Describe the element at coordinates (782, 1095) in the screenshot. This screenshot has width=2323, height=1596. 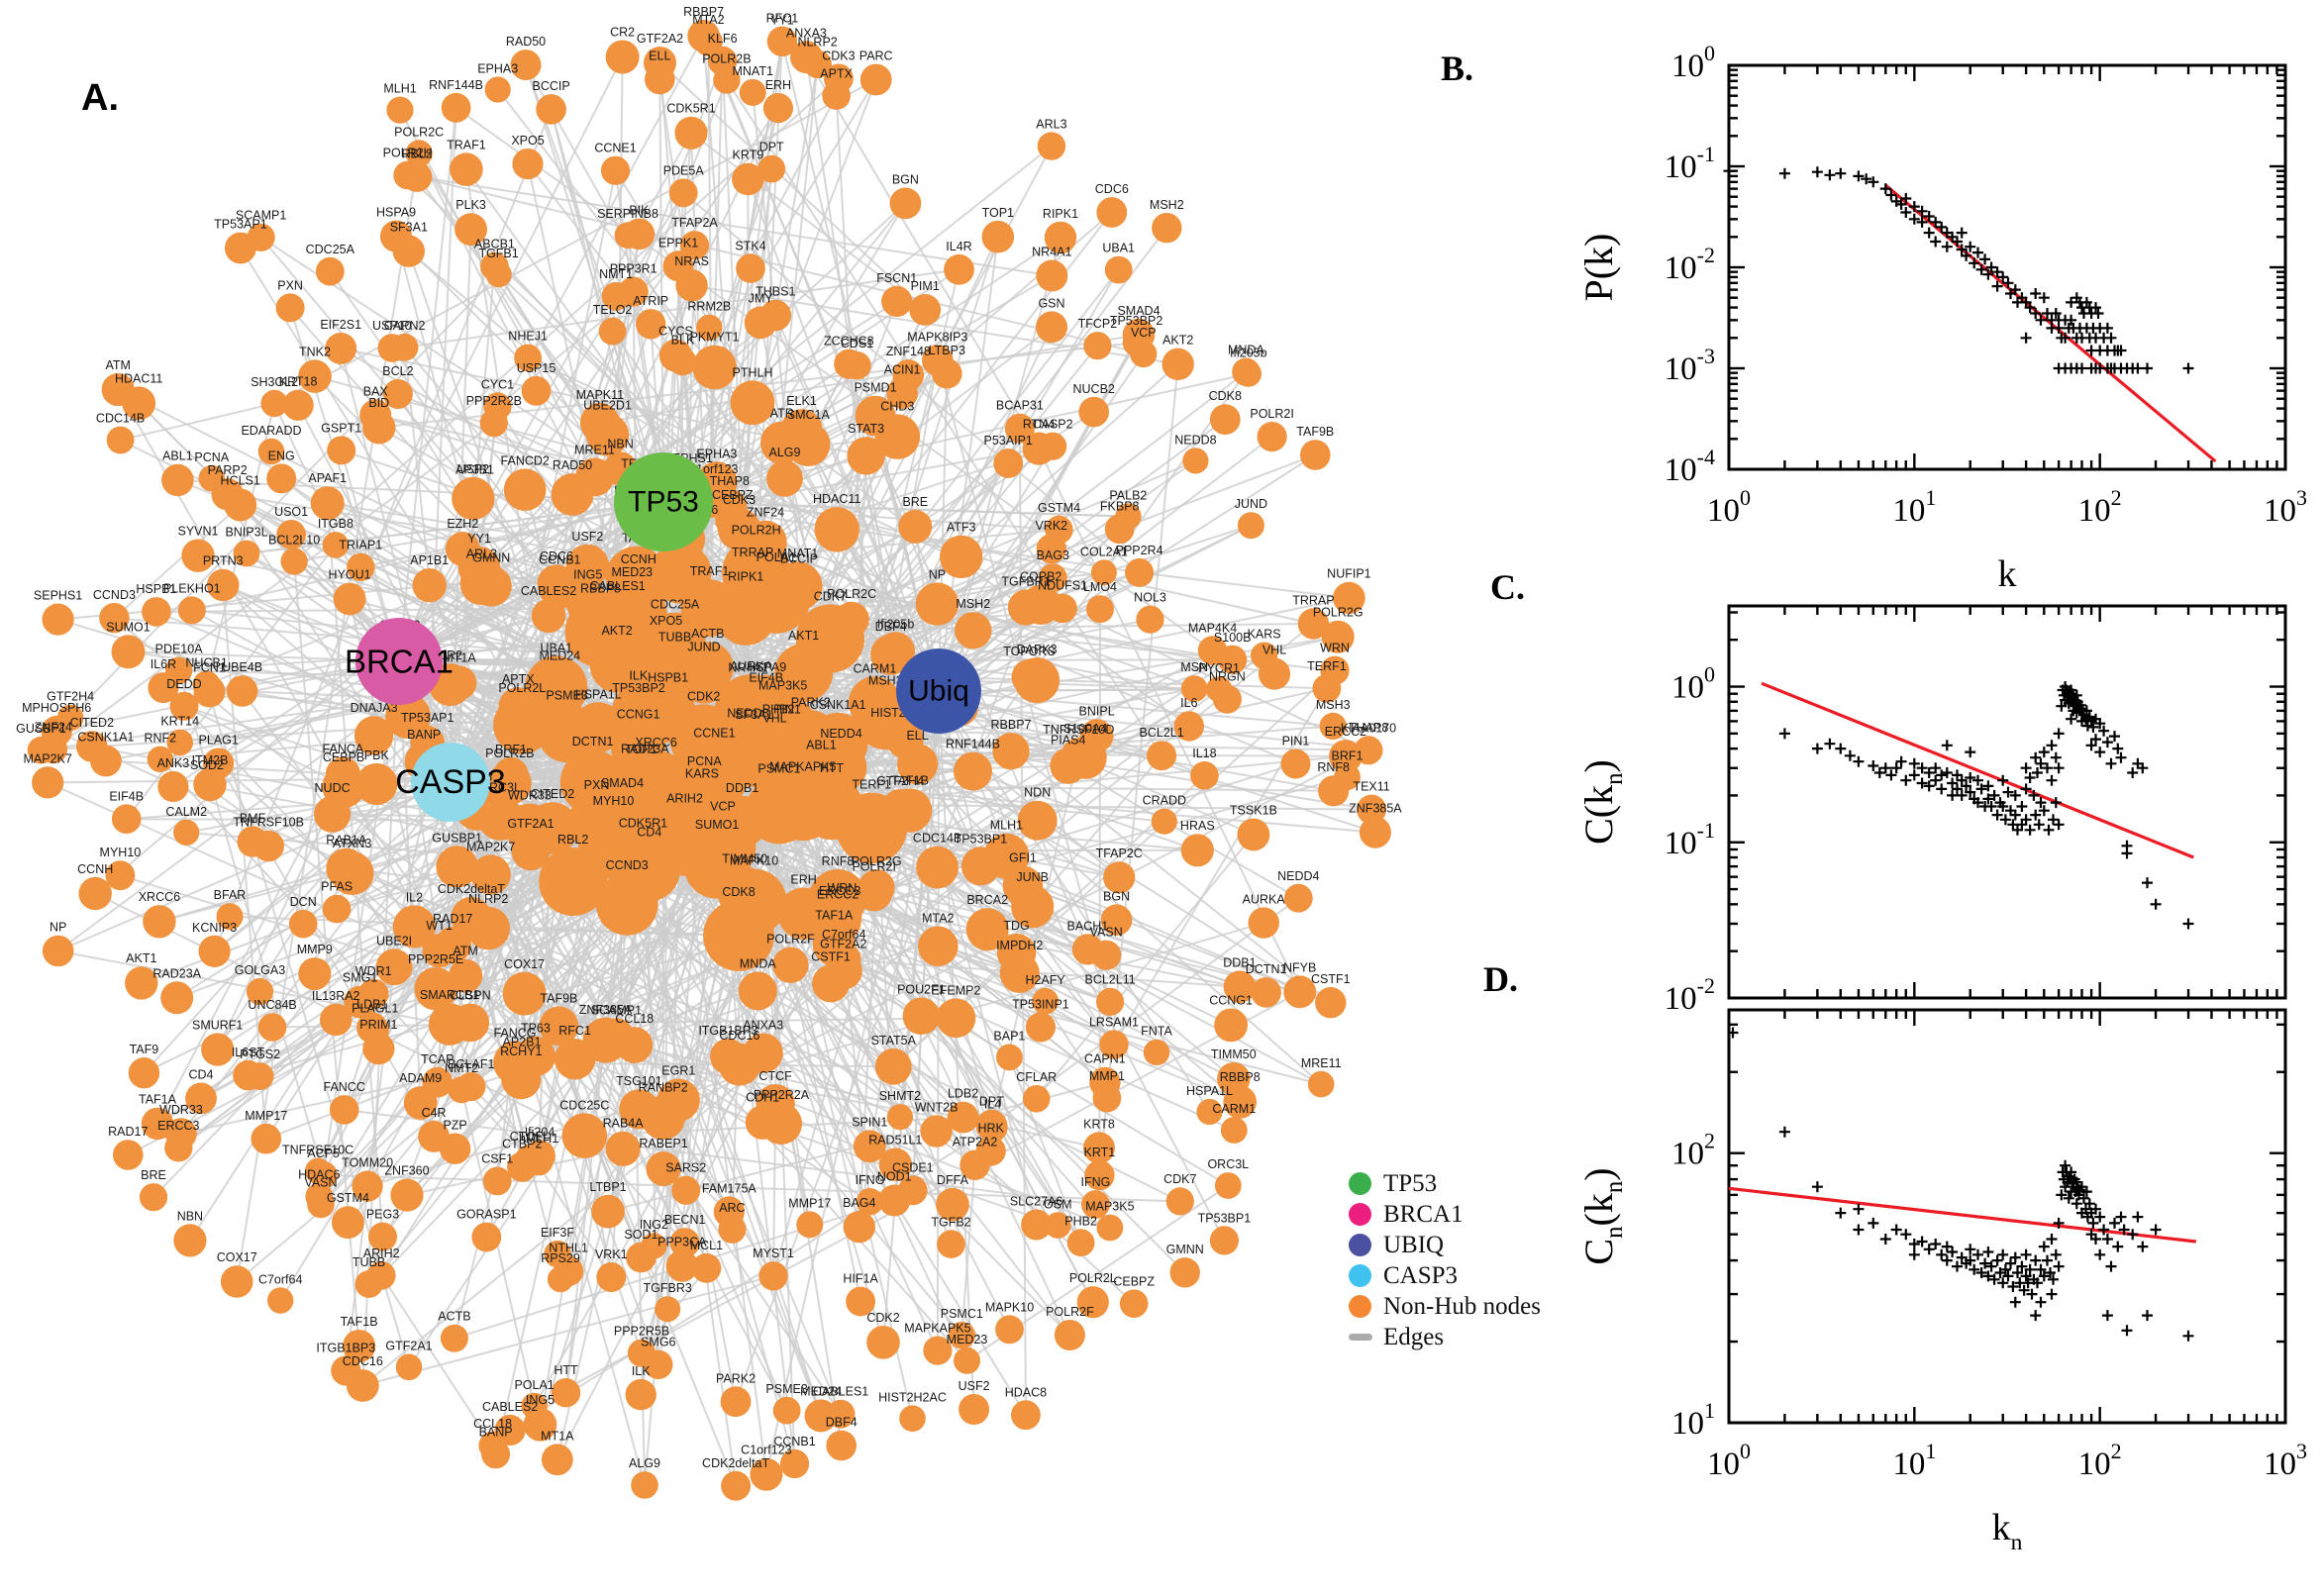
I see `network-node-label: PPP2R2A` at that location.